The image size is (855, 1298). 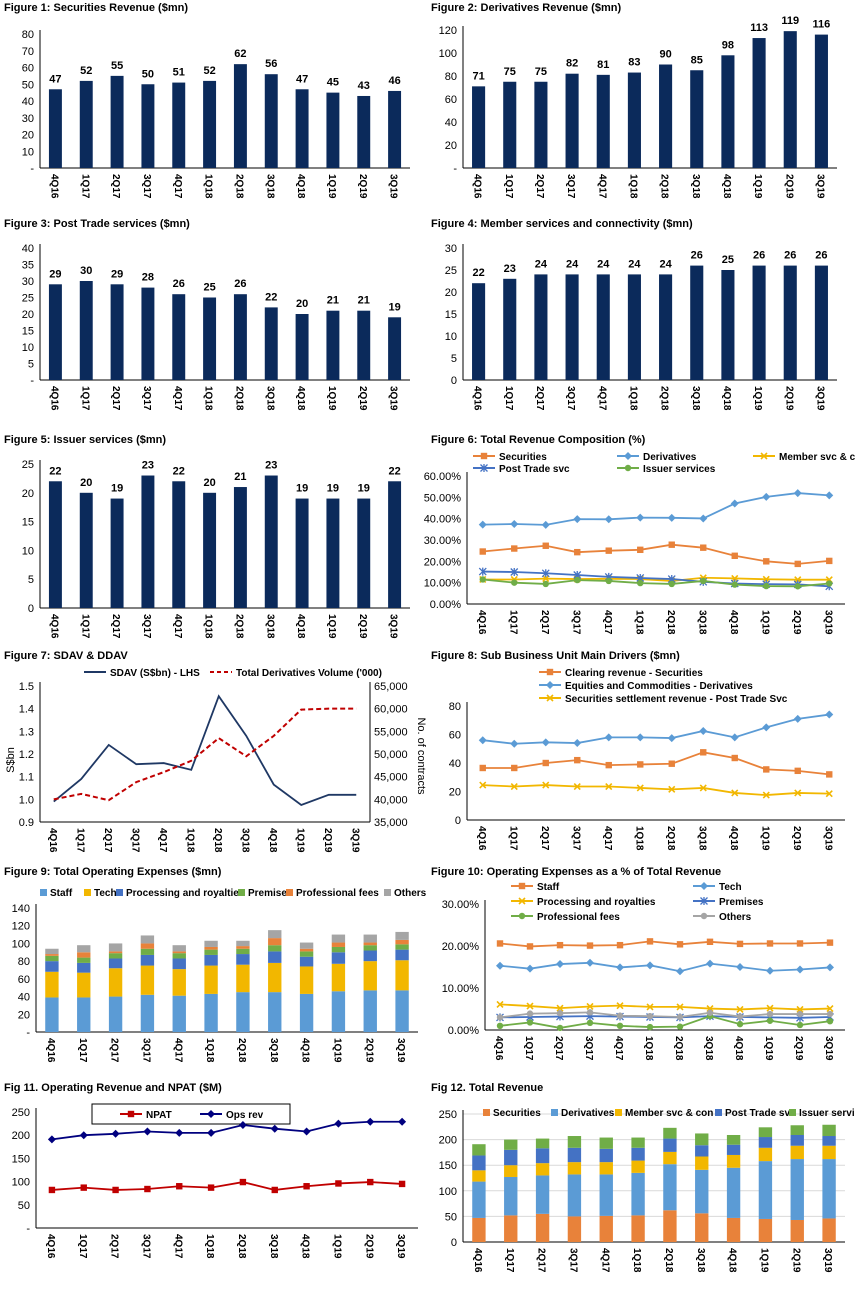 I want to click on data-label: 90, so click(x=665, y=55).